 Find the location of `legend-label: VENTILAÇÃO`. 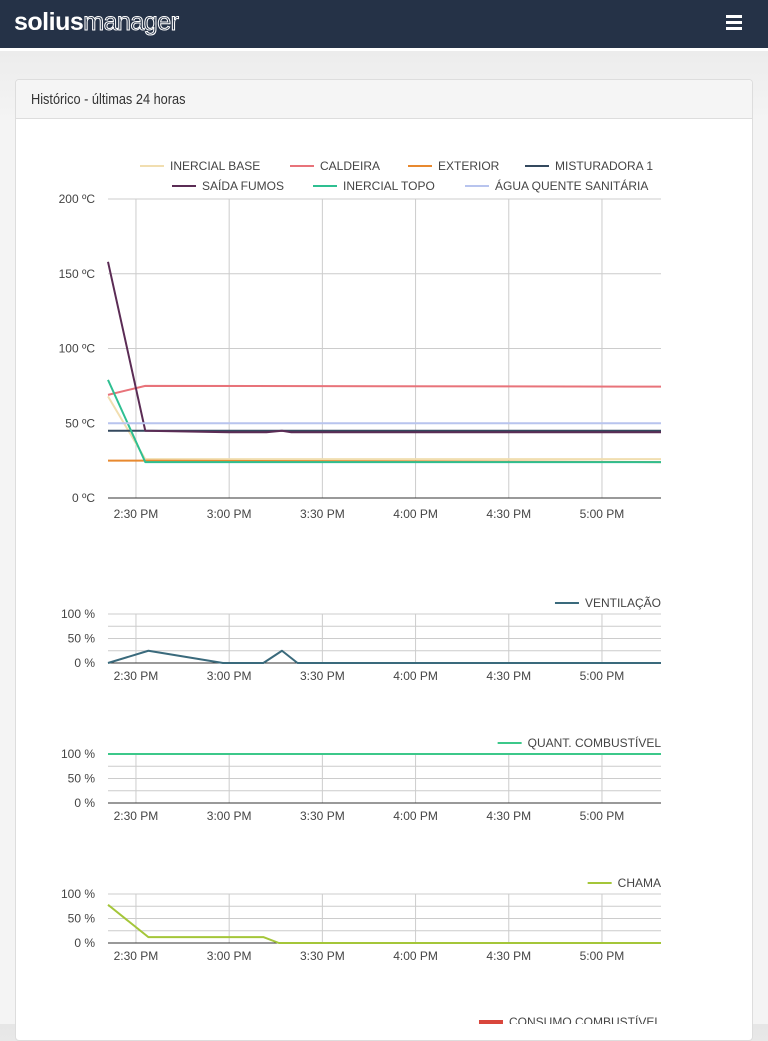

legend-label: VENTILAÇÃO is located at coordinates (623, 603).